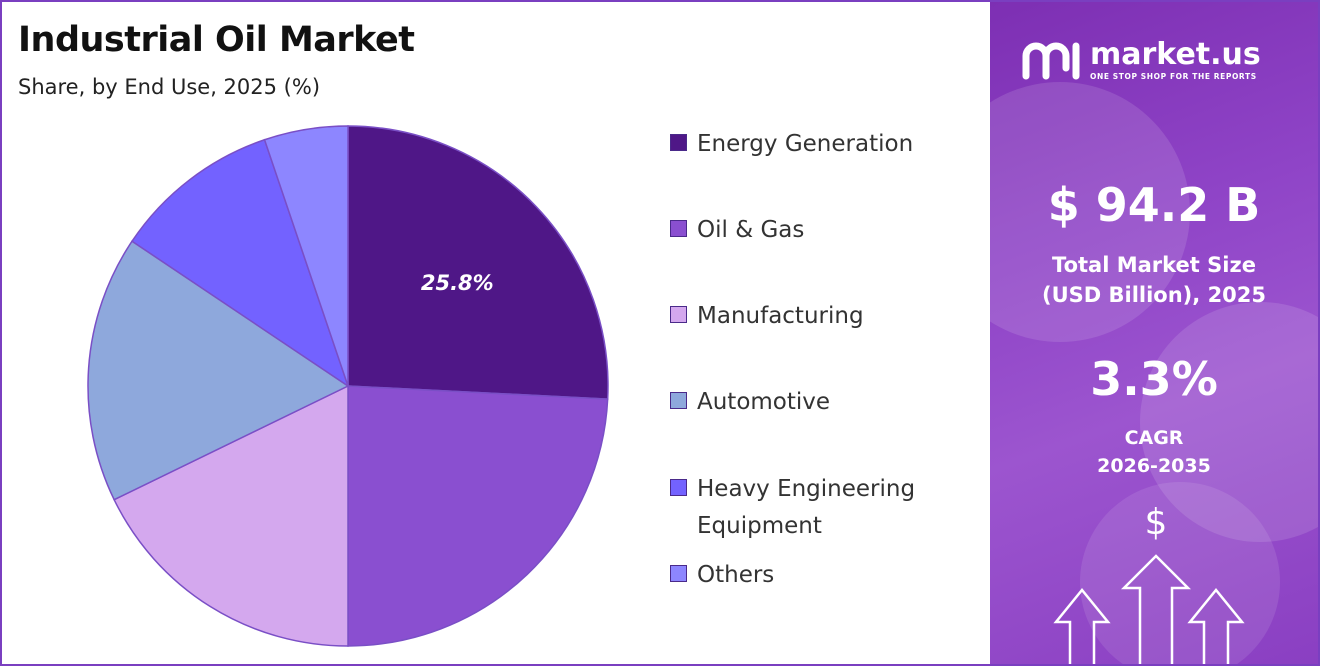 The width and height of the screenshot is (1320, 666). What do you see at coordinates (780, 316) in the screenshot?
I see `legend-label: Manufacturing` at bounding box center [780, 316].